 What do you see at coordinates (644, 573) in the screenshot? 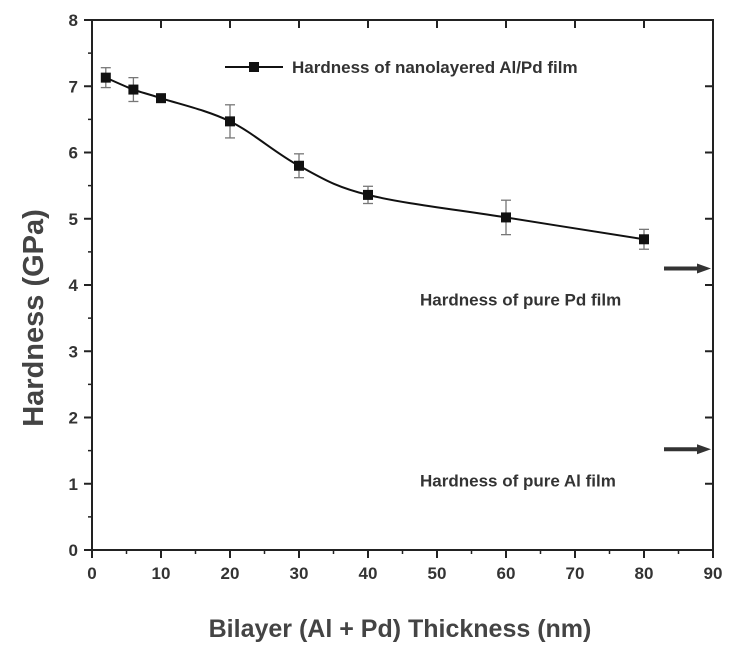
I see `x-tick-label: 80` at bounding box center [644, 573].